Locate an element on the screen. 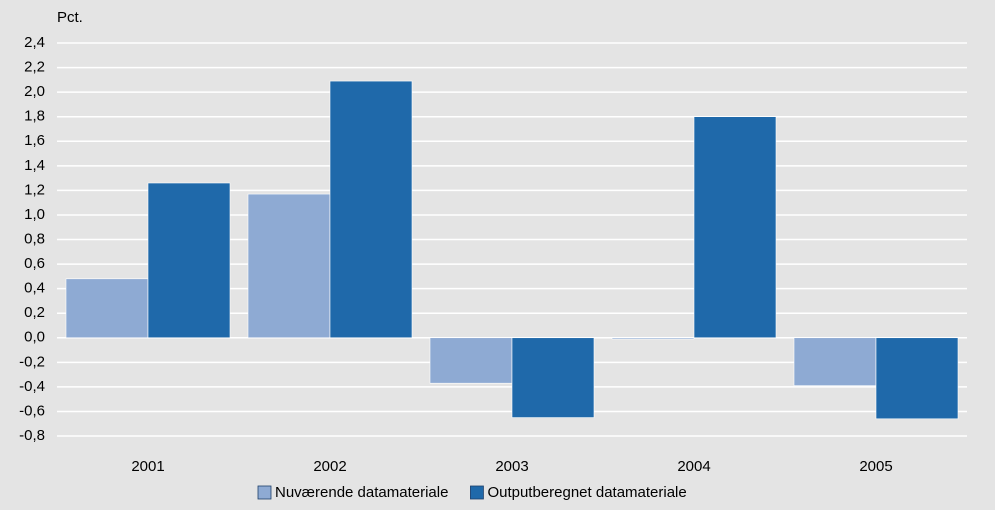 Image resolution: width=995 pixels, height=510 pixels. y-tick-label: 1,4 is located at coordinates (34, 165).